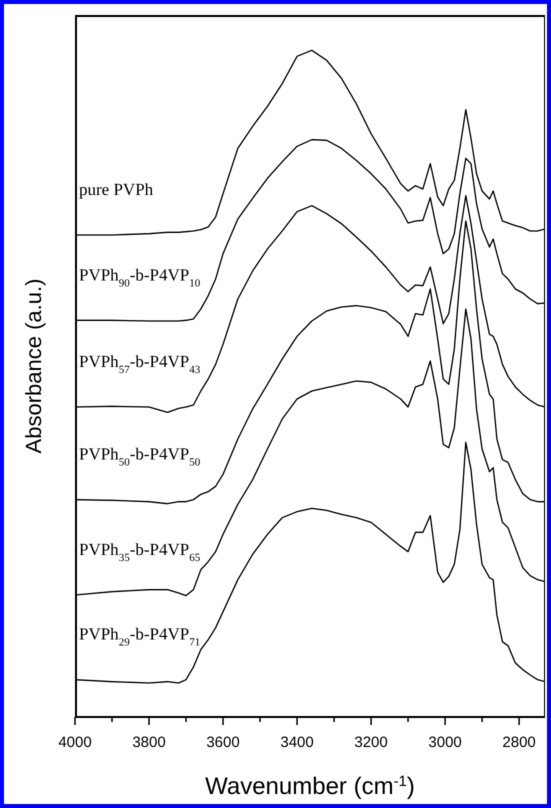  Describe the element at coordinates (149, 742) in the screenshot. I see `x-tick-label: 3800` at that location.